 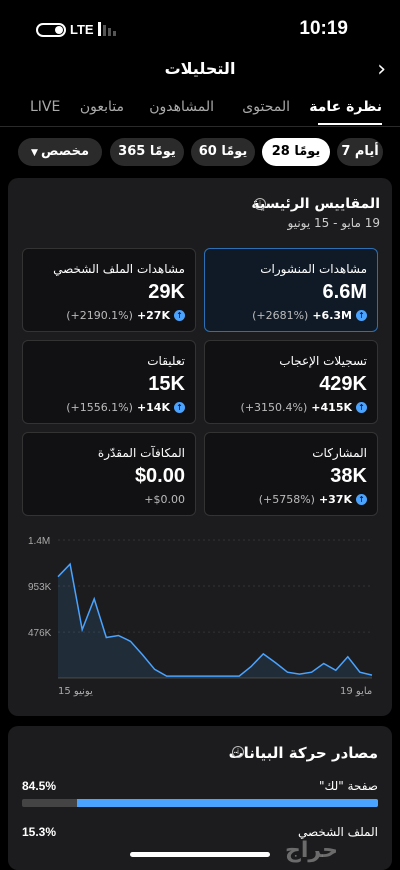 What do you see at coordinates (101, 107) in the screenshot?
I see `tab-followers: متابعون` at bounding box center [101, 107].